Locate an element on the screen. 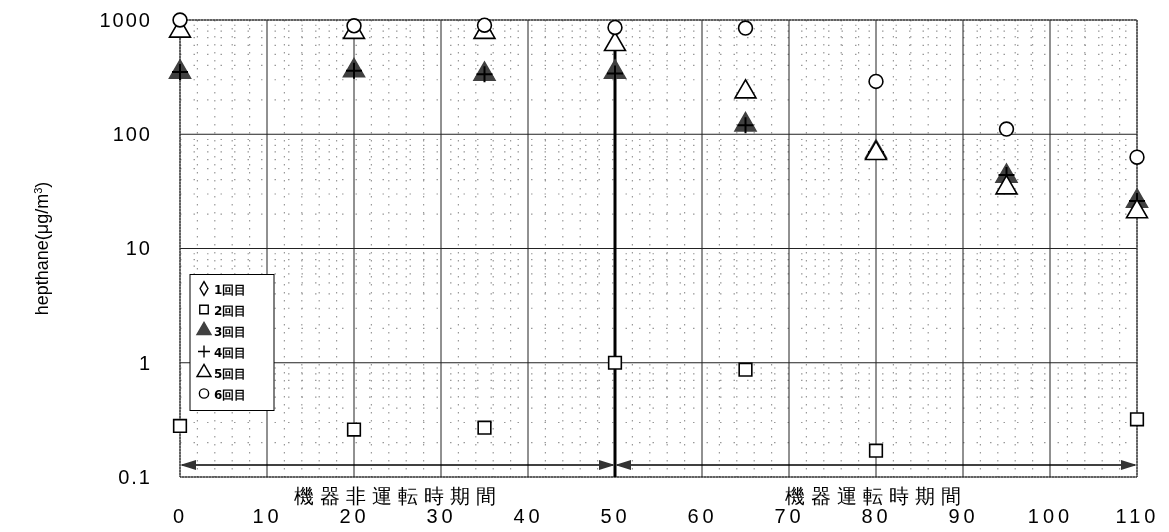 Image resolution: width=1169 pixels, height=532 pixels. y-tick-label: 10 is located at coordinates (138, 248).